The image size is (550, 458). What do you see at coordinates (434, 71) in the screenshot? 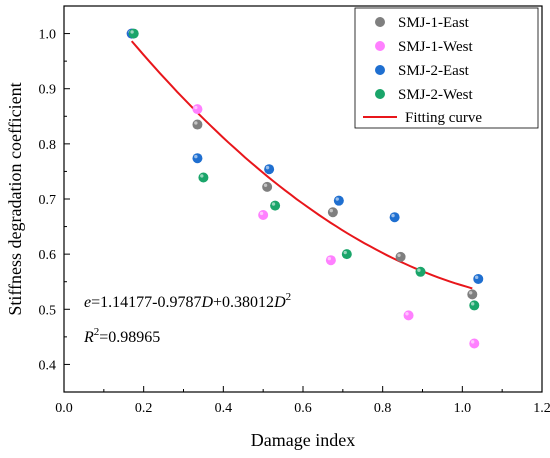
I see `legend-label-smj2-east: SMJ-2-East` at bounding box center [434, 71].